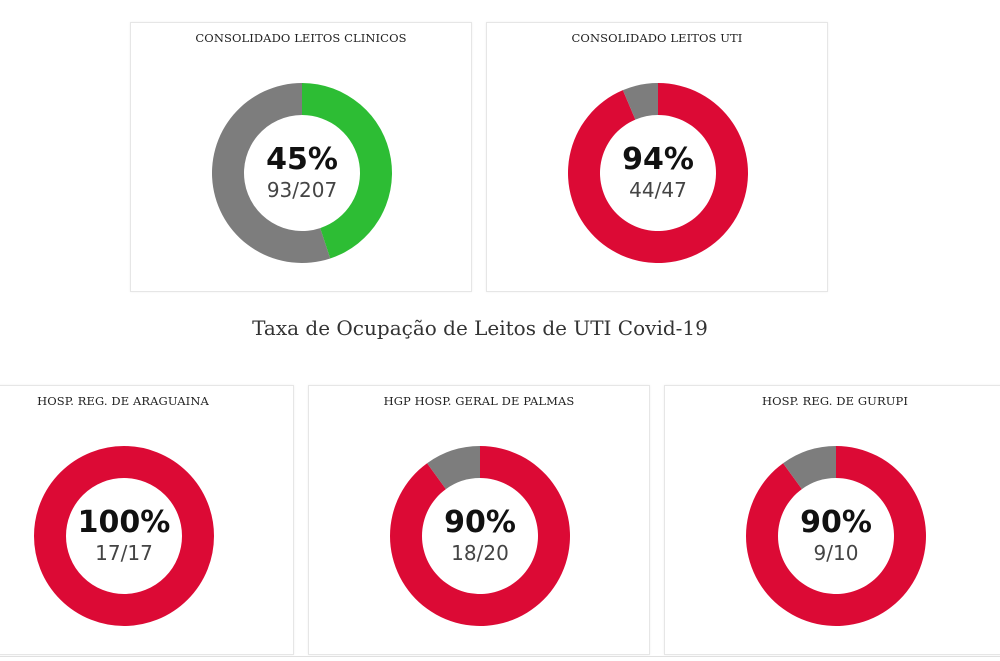 The image size is (1000, 661). What do you see at coordinates (835, 401) in the screenshot?
I see `chart-title: HOSP. REG. DE GURUPI` at bounding box center [835, 401].